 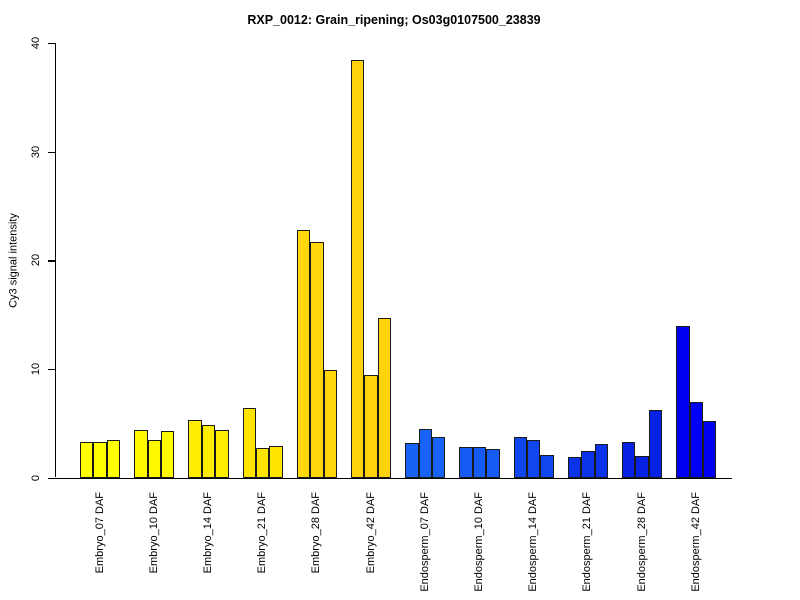 I want to click on y-axis-label: Cy3 signal intensity, so click(x=13, y=260).